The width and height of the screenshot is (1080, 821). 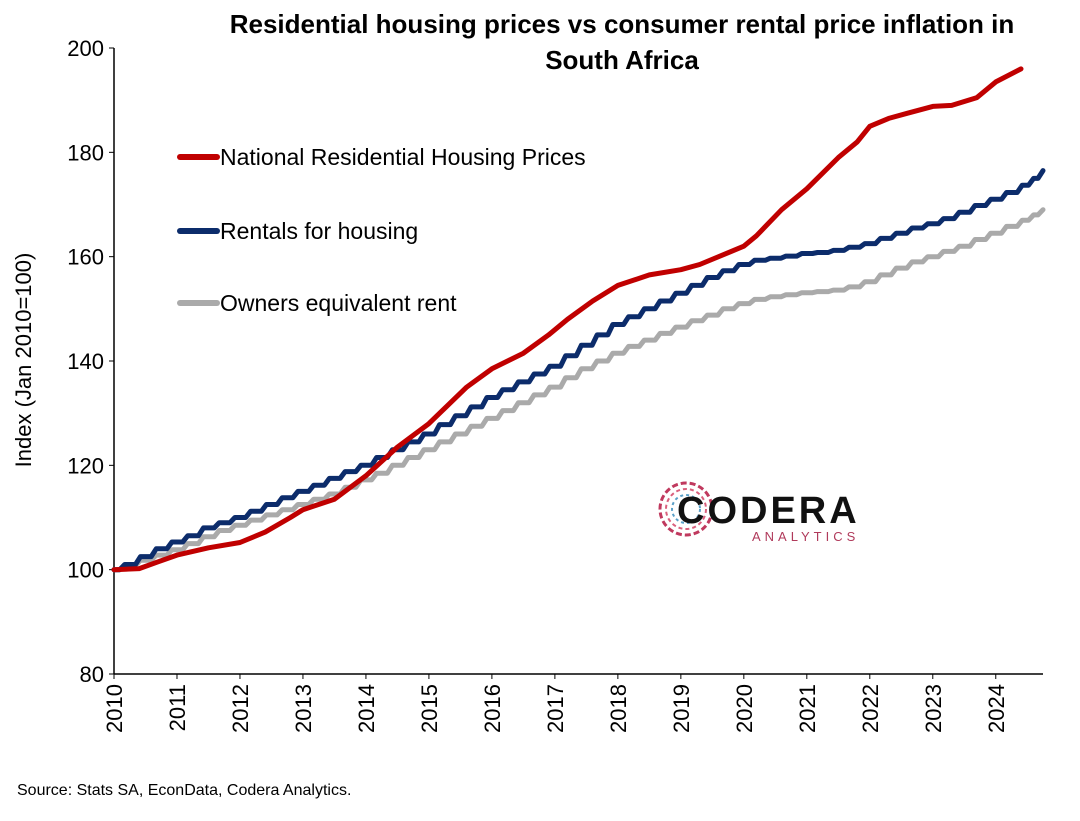 What do you see at coordinates (92, 674) in the screenshot?
I see `y-tick-label: 80` at bounding box center [92, 674].